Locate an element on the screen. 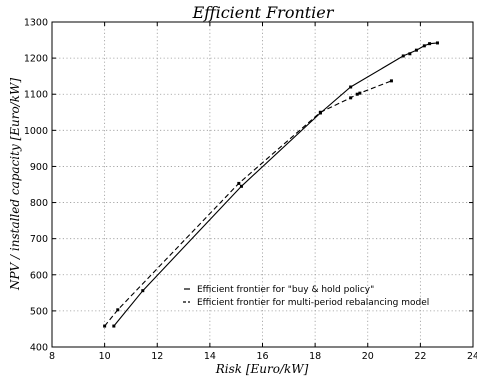 The image size is (477, 380). y-tick-label: 900 is located at coordinates (39, 167).